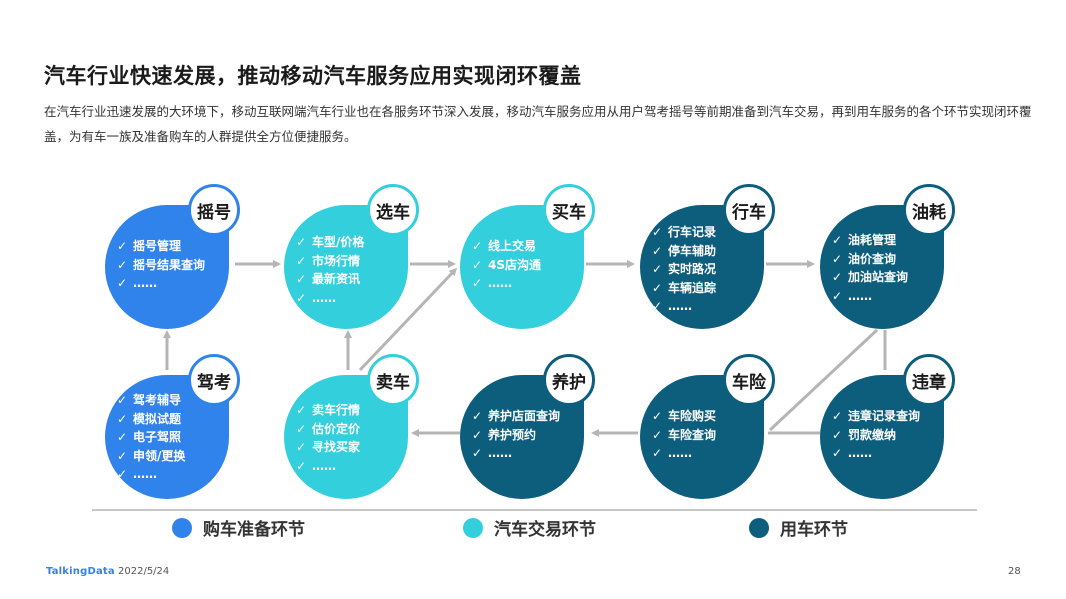 Image resolution: width=1066 pixels, height=599 pixels. I want to click on node-list-item: ✓ 市场行情, so click(330, 261).